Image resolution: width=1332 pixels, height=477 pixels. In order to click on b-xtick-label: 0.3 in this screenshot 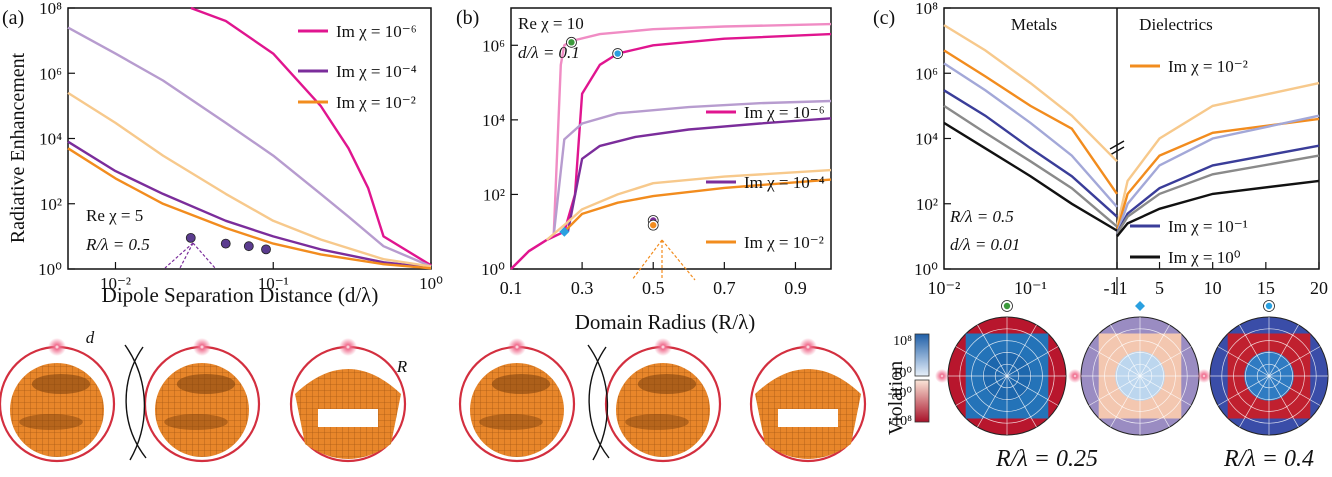, I will do `click(582, 288)`.